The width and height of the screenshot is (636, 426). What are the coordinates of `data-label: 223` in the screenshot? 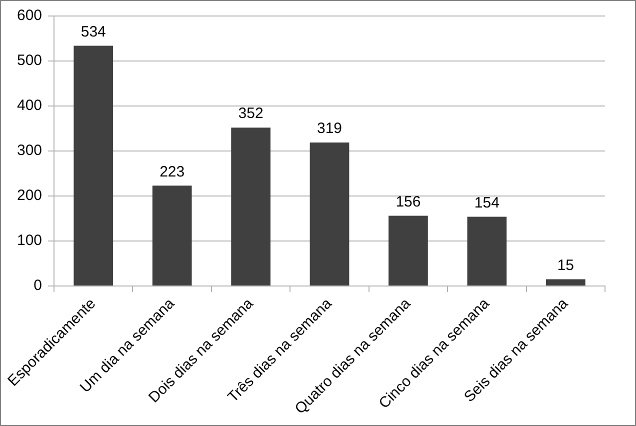 It's located at (172, 171).